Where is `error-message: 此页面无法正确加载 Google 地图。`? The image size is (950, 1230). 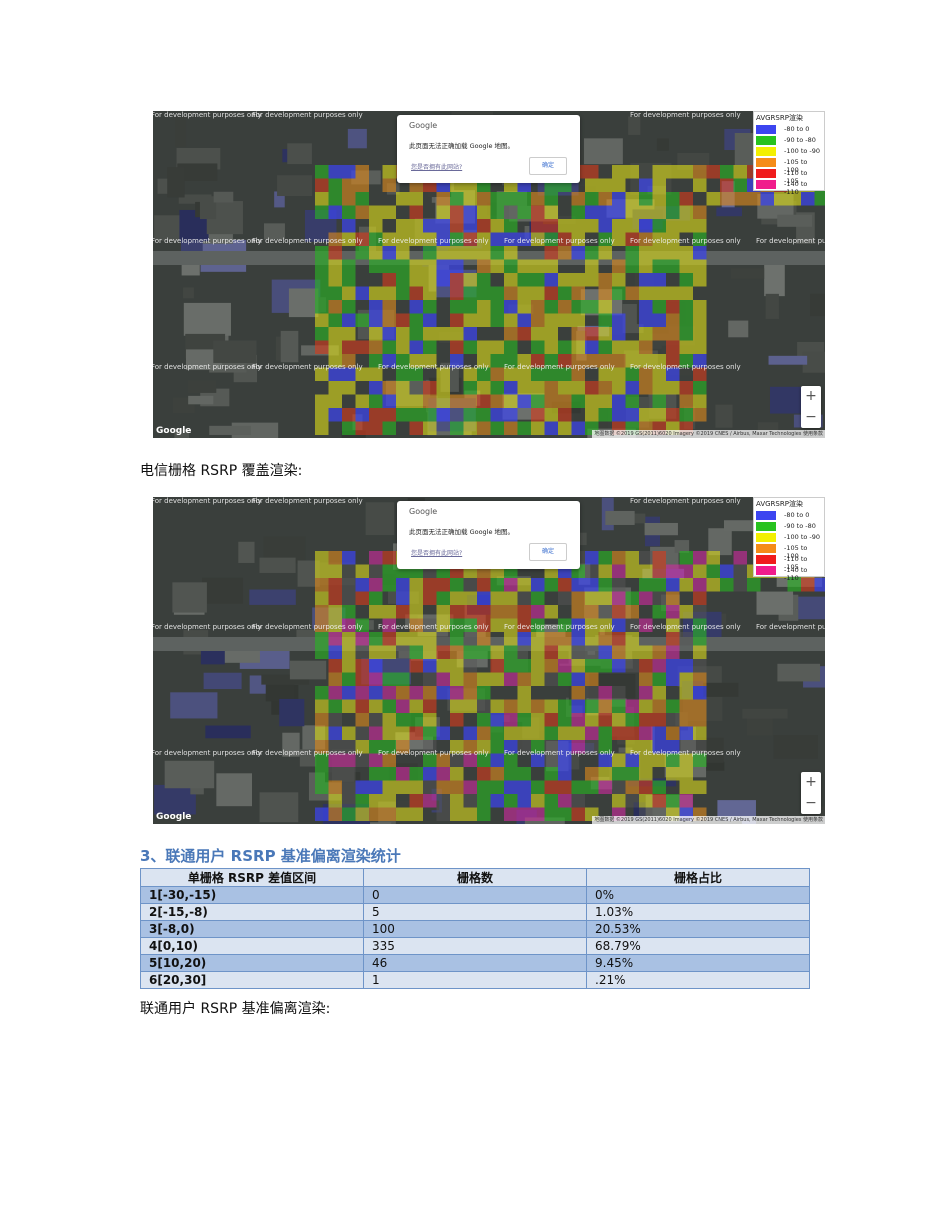
error-message: 此页面无法正确加载 Google 地图。 is located at coordinates (462, 532).